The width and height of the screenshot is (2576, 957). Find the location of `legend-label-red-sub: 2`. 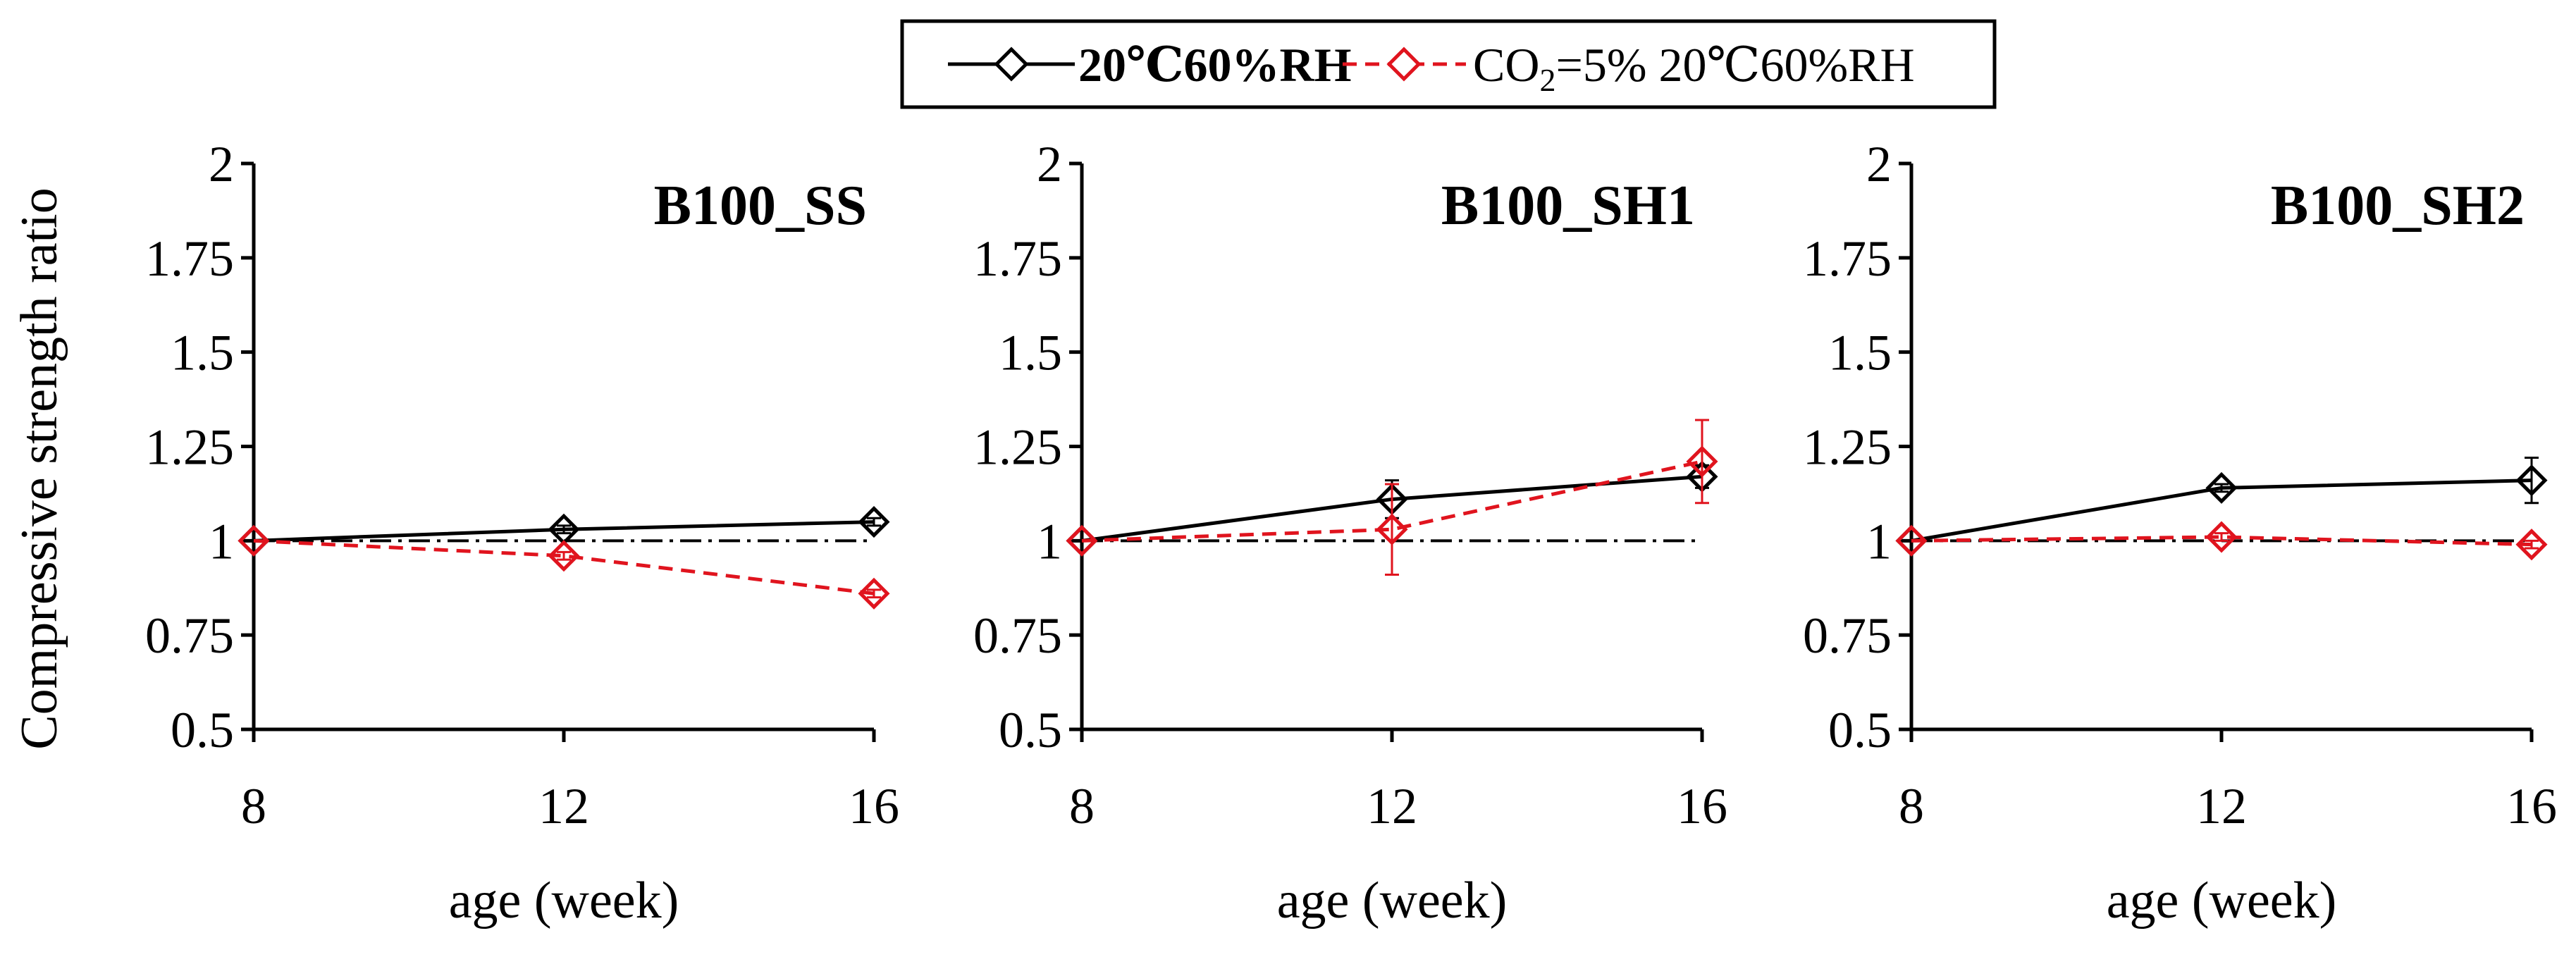

legend-label-red-sub: 2 is located at coordinates (1547, 80).